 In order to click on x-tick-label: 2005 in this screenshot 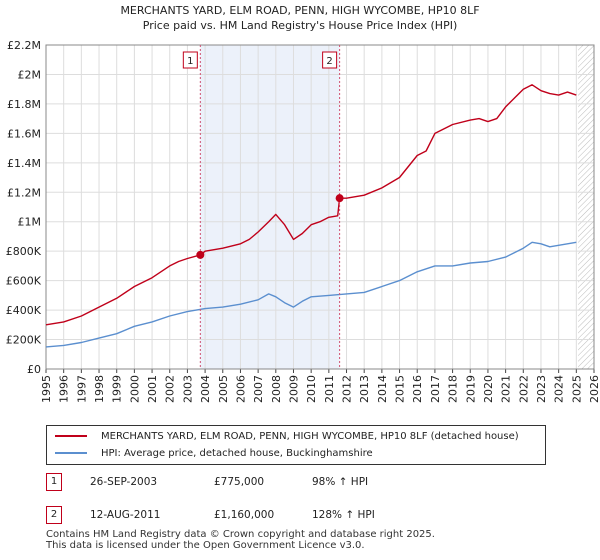, I will do `click(223, 389)`.